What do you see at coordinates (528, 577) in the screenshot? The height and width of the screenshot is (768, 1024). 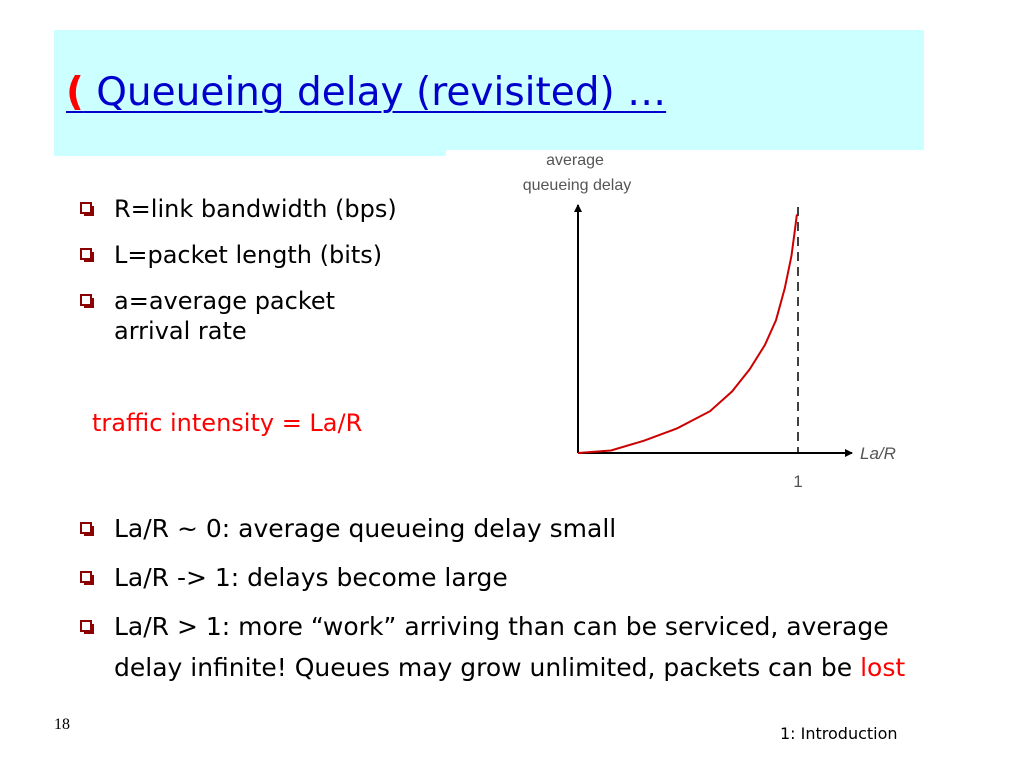 I see `observation-item: La/R -> 1: delays become large` at bounding box center [528, 577].